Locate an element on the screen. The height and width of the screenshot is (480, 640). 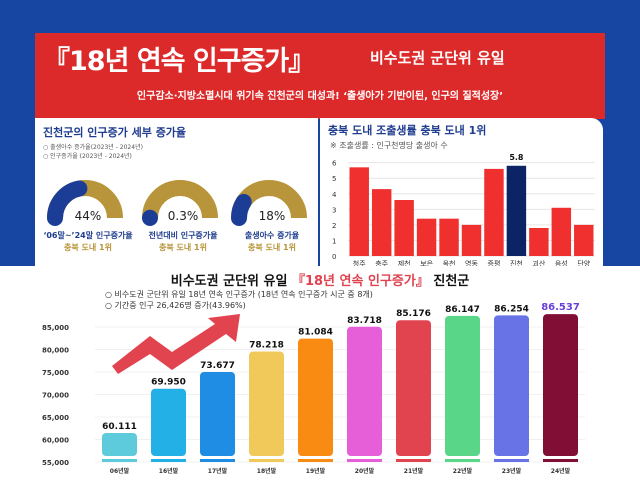
note: ※ 조출생률 : 인구천명당 출생아 수 is located at coordinates (389, 145).